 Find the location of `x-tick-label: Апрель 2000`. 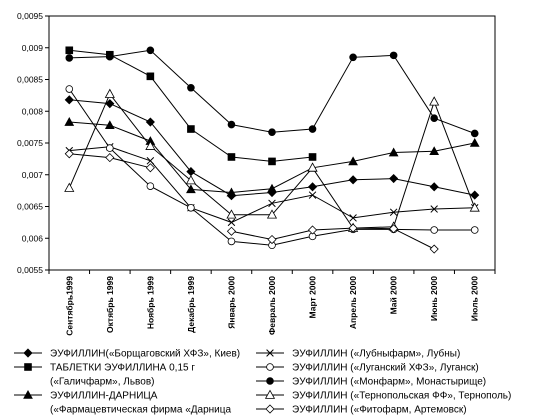

x-tick-label: Апрель 2000 is located at coordinates (353, 302).